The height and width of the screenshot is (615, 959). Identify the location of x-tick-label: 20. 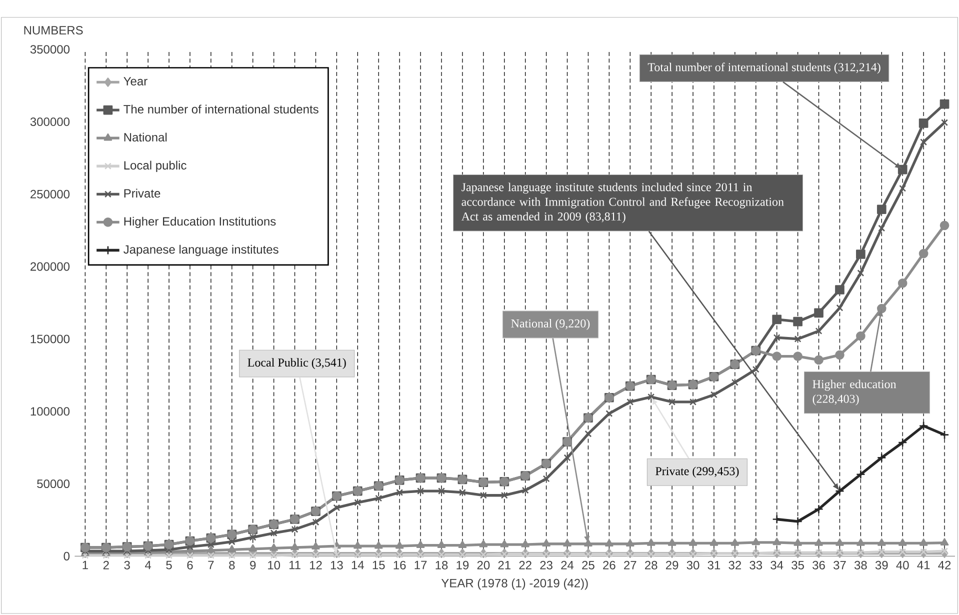
(483, 565).